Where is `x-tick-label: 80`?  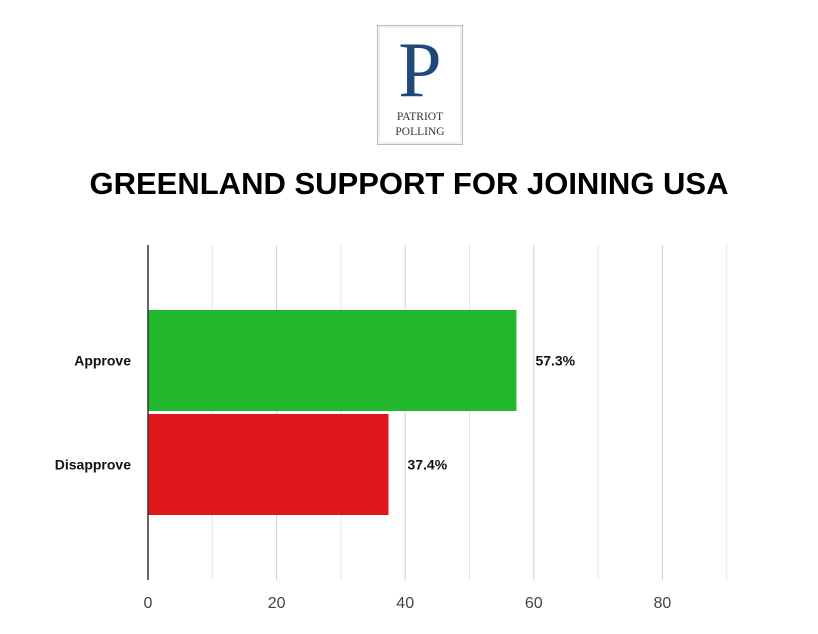
x-tick-label: 80 is located at coordinates (663, 603).